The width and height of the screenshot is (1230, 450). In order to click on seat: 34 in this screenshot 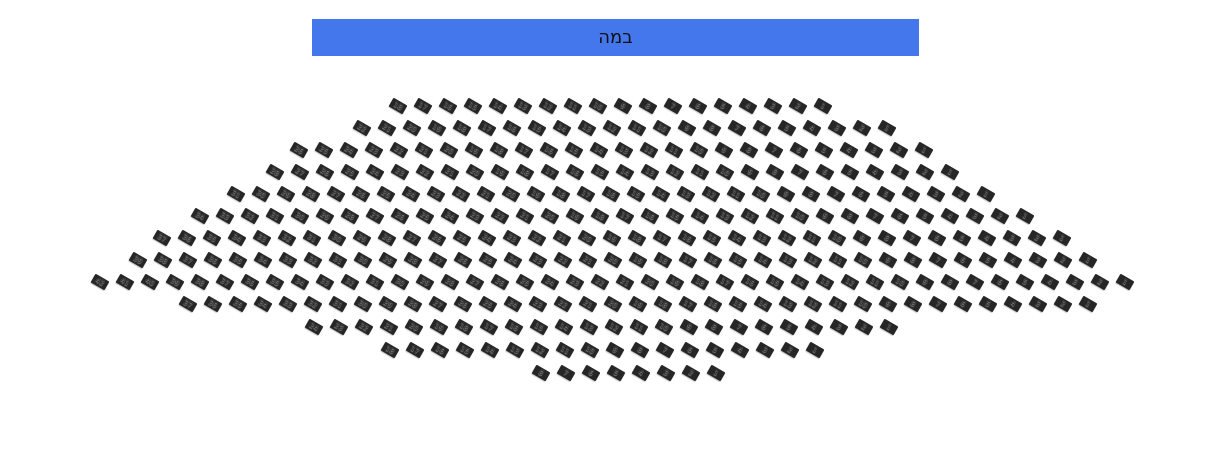, I will do `click(200, 216)`.